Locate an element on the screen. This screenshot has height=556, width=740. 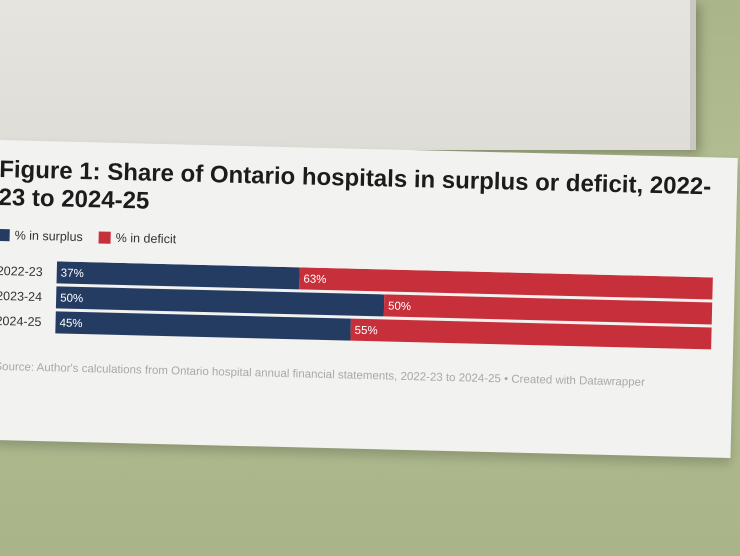
data-label-surplus: 37% is located at coordinates (72, 274).